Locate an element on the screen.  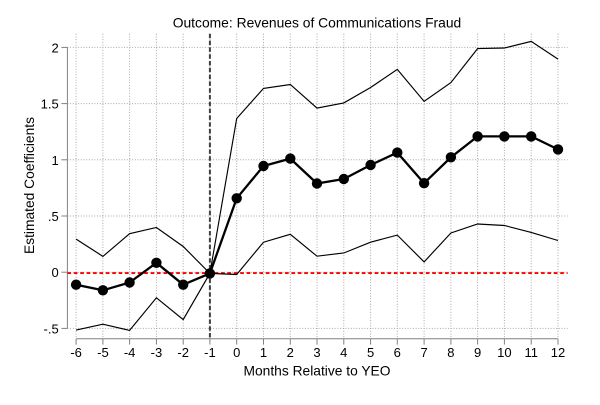
svg-text: -3 is located at coordinates (157, 352).